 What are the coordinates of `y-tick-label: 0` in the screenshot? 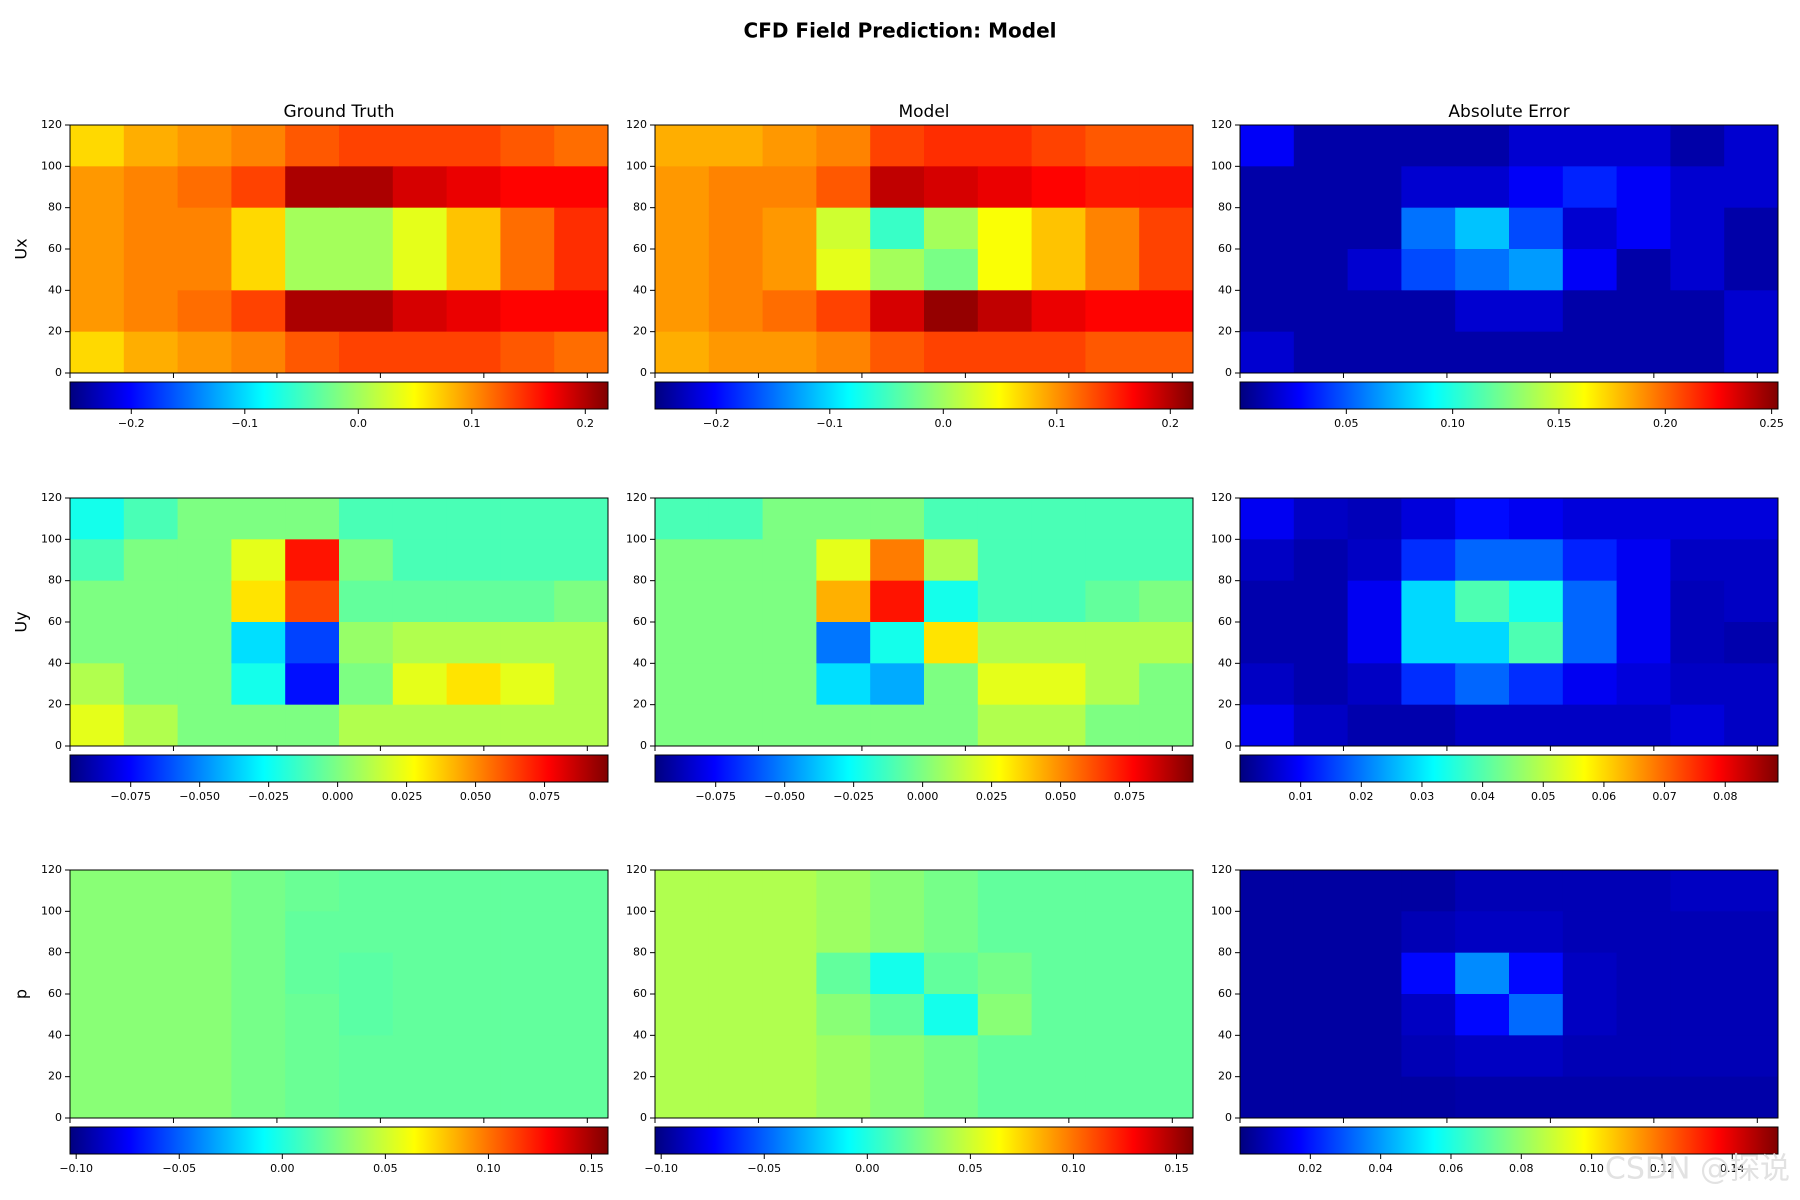 It's located at (1228, 1117).